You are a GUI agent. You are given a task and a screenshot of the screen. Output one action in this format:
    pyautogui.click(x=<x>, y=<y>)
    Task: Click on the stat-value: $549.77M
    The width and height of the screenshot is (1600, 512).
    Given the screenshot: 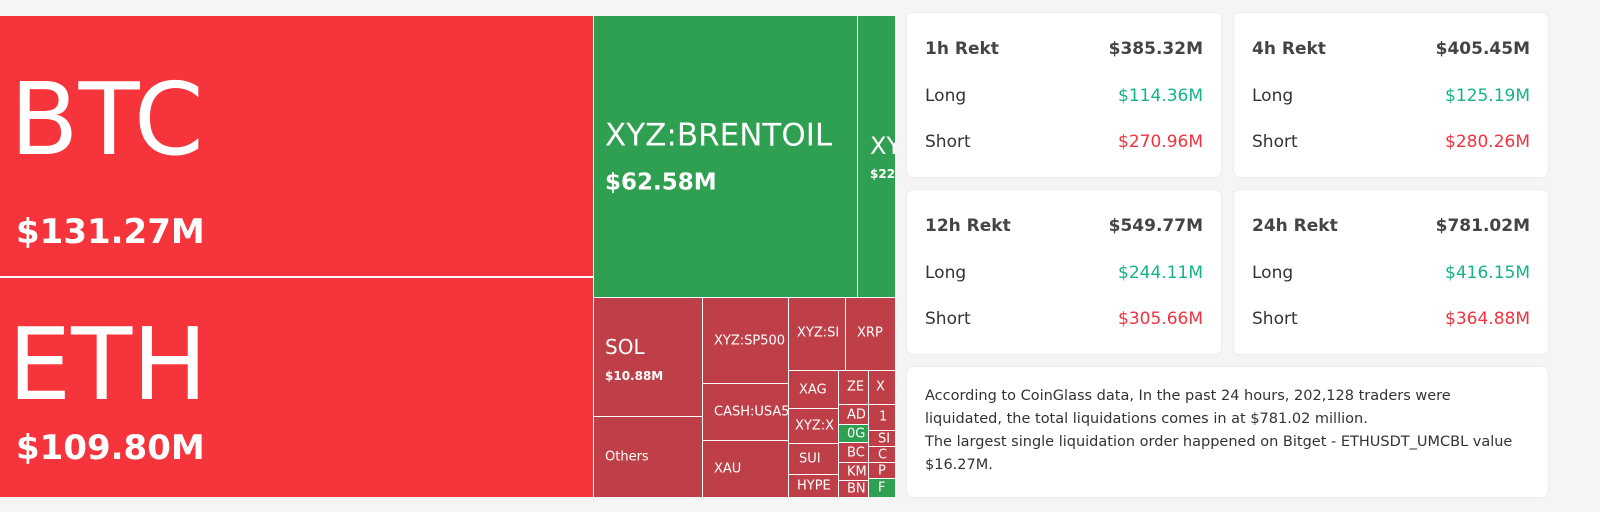 What is the action you would take?
    pyautogui.click(x=1155, y=226)
    